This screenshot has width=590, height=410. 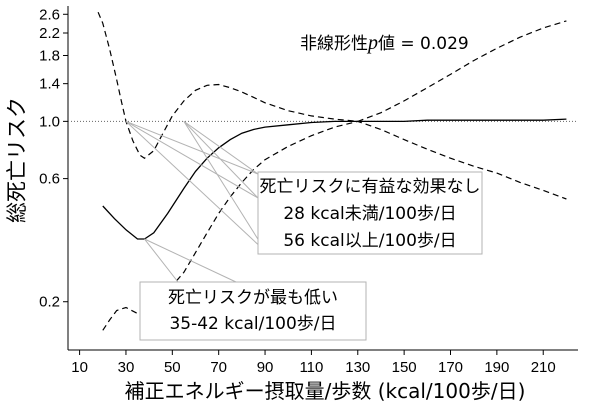 What do you see at coordinates (126, 367) in the screenshot?
I see `x-tick-label: 30` at bounding box center [126, 367].